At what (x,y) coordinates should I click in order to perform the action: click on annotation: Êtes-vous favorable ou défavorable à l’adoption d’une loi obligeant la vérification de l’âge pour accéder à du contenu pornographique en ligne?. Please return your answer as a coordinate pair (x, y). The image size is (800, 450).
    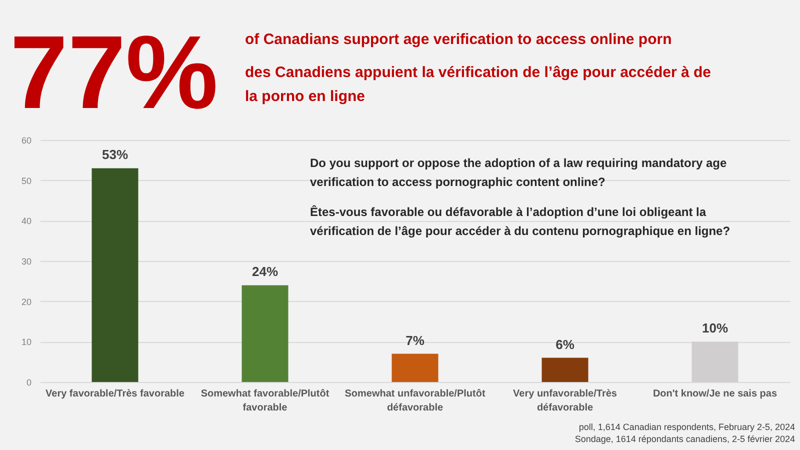
    Looking at the image, I should click on (520, 221).